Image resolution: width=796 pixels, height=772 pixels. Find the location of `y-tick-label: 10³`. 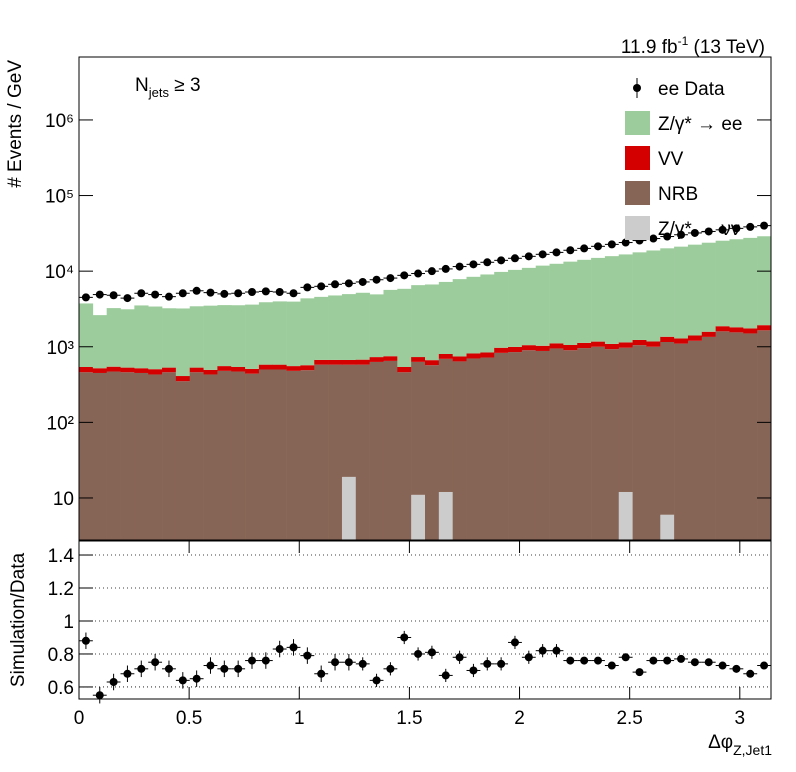

y-tick-label: 10³ is located at coordinates (60, 348).